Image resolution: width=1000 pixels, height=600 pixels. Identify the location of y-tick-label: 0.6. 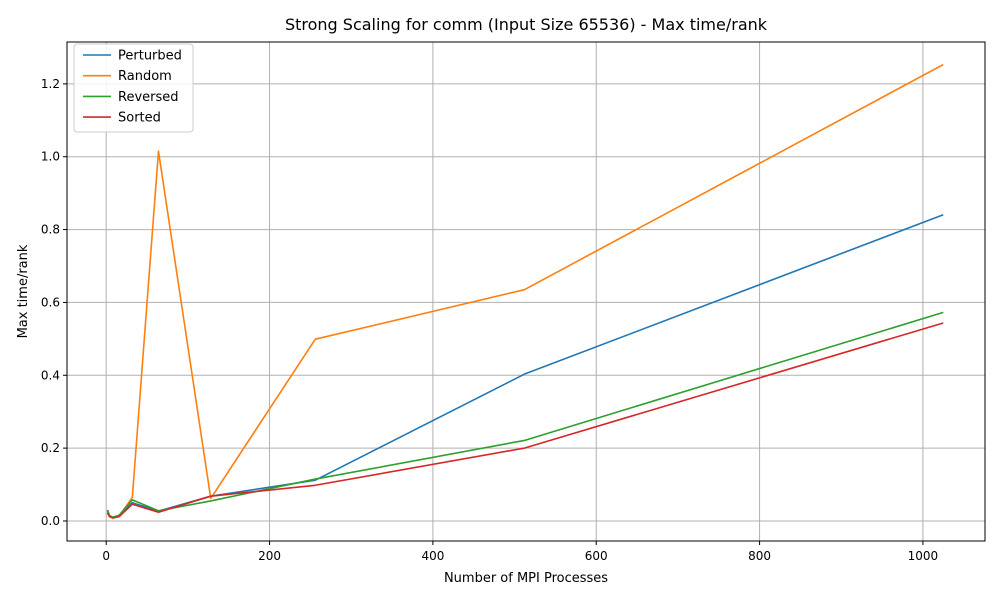
(50, 302).